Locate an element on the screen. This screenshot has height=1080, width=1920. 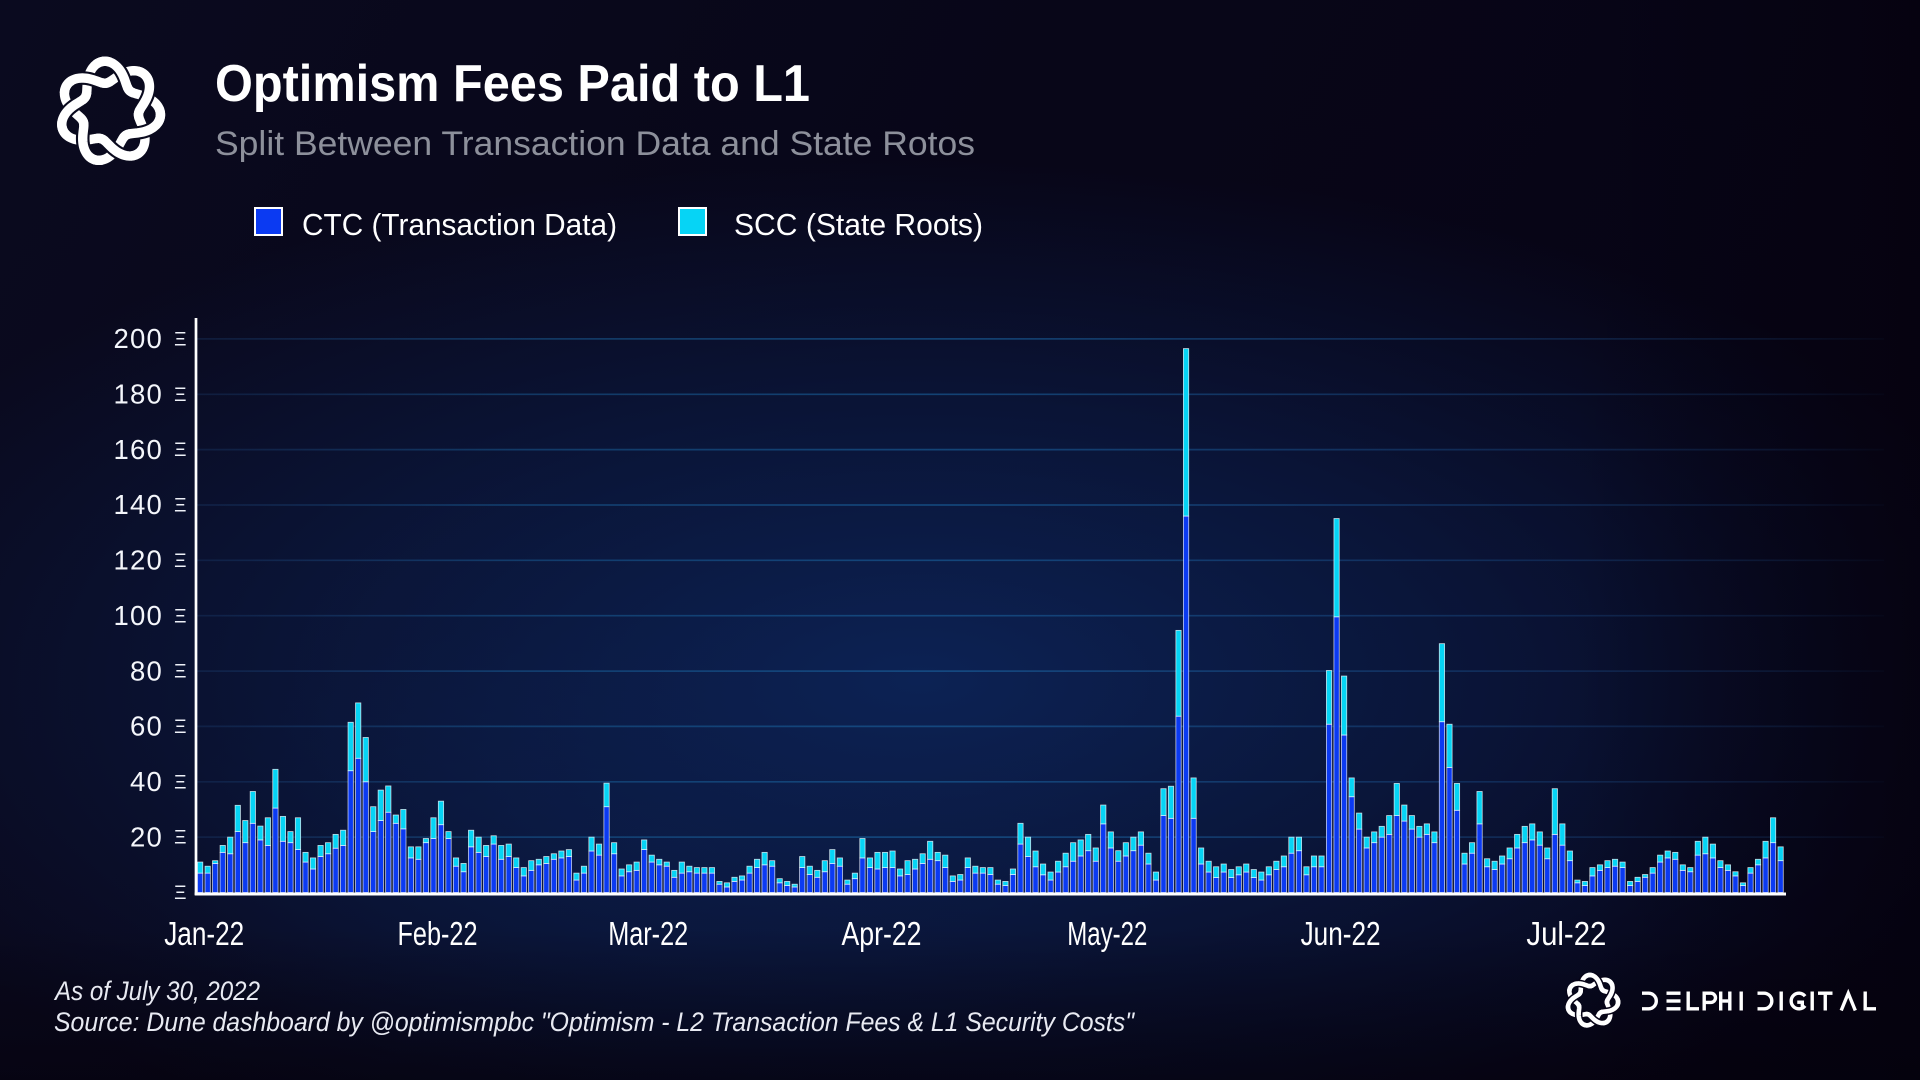
svg-text: 160 is located at coordinates (138, 449).